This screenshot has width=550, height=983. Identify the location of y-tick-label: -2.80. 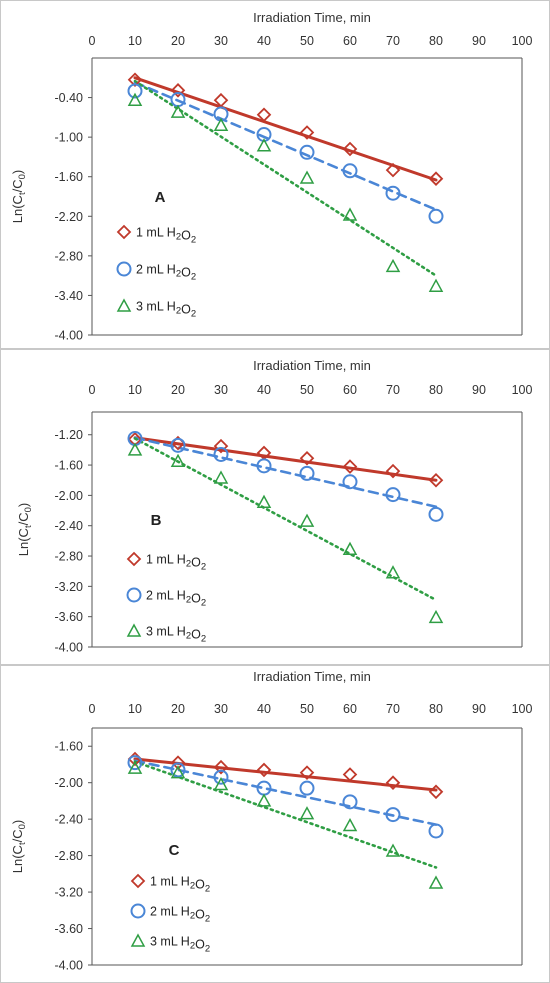
(69, 557).